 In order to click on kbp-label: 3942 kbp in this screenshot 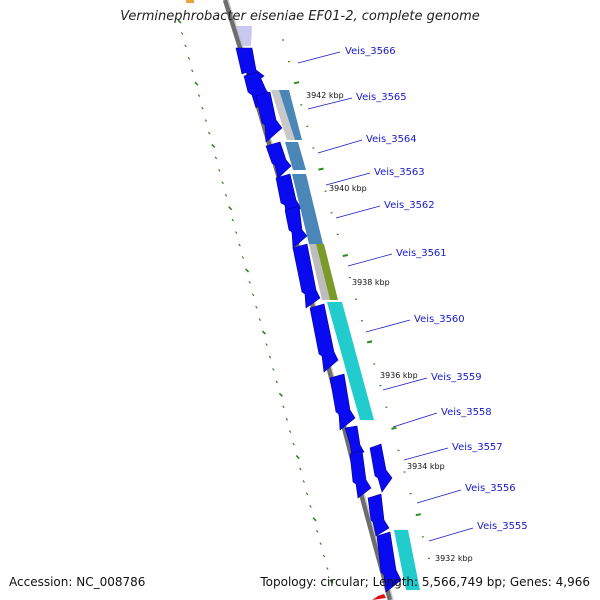, I will do `click(325, 95)`.